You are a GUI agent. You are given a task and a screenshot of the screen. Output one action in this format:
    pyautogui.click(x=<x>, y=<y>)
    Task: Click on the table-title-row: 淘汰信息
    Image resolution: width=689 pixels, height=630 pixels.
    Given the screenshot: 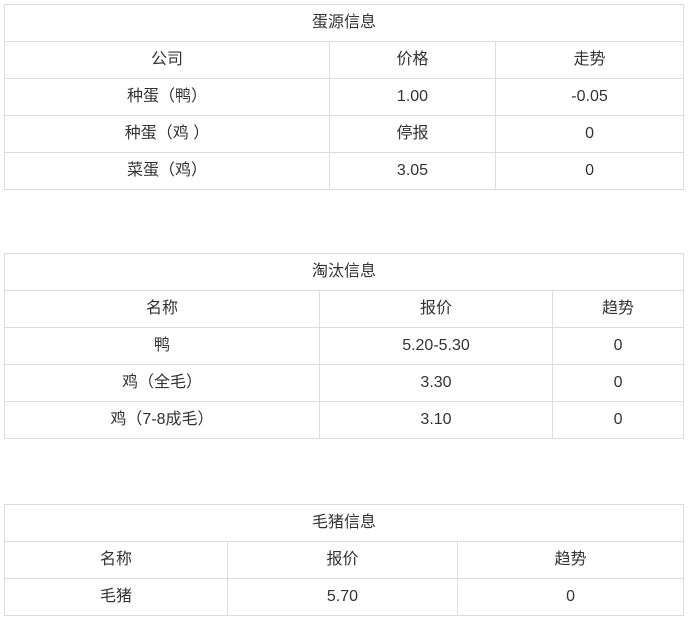 What is the action you would take?
    pyautogui.click(x=344, y=272)
    